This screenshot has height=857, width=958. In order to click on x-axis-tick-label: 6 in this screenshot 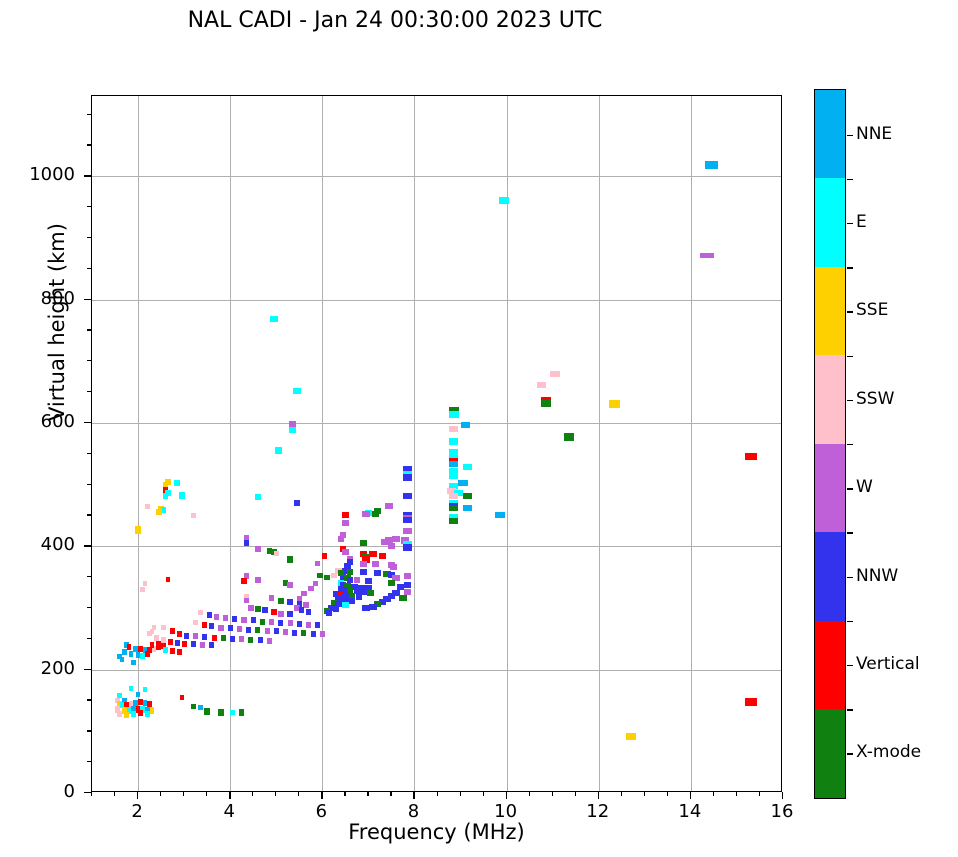, I will do `click(321, 811)`.